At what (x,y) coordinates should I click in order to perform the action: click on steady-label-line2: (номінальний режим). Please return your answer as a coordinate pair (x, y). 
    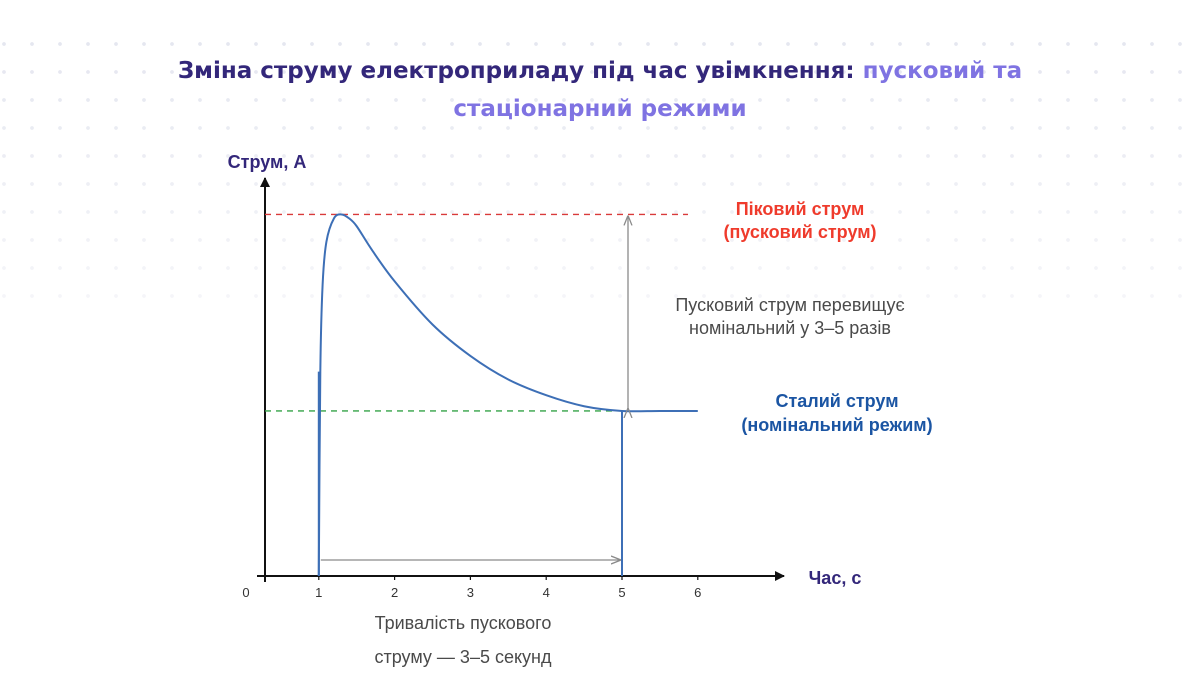
    Looking at the image, I should click on (836, 425).